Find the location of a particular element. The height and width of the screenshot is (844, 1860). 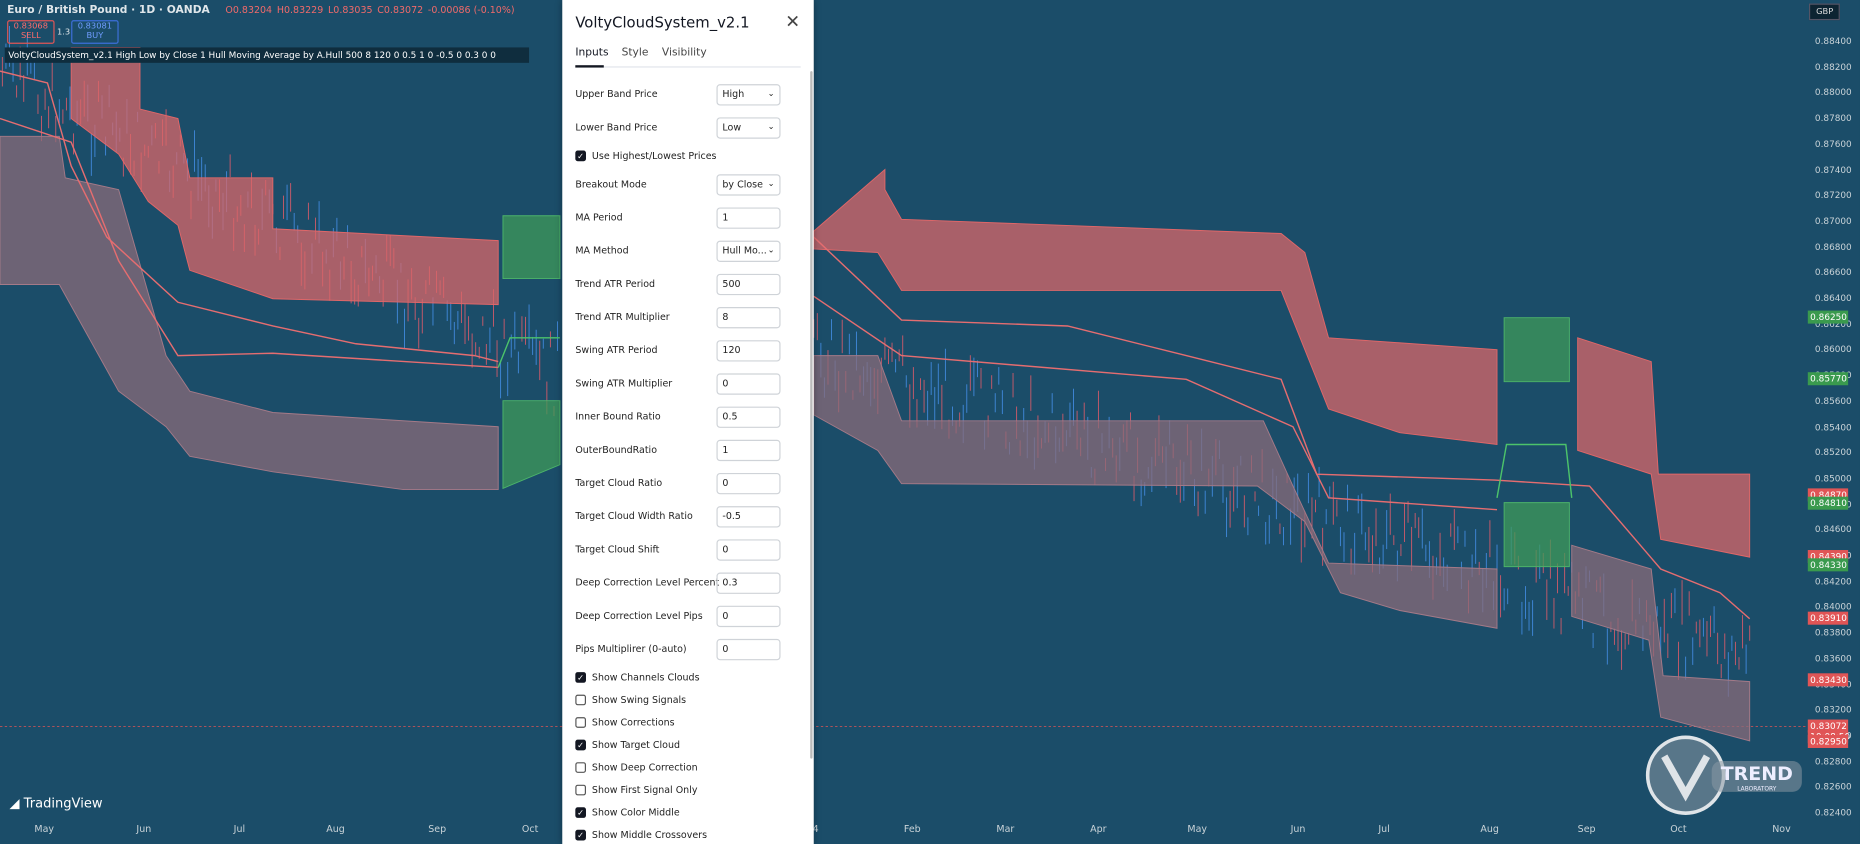

logo-title: TREND is located at coordinates (1757, 774).